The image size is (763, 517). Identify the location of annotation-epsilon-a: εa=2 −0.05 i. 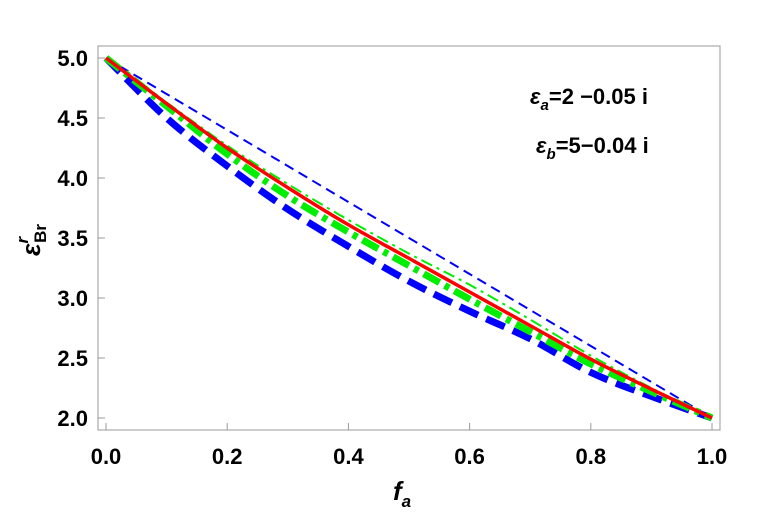
(589, 99).